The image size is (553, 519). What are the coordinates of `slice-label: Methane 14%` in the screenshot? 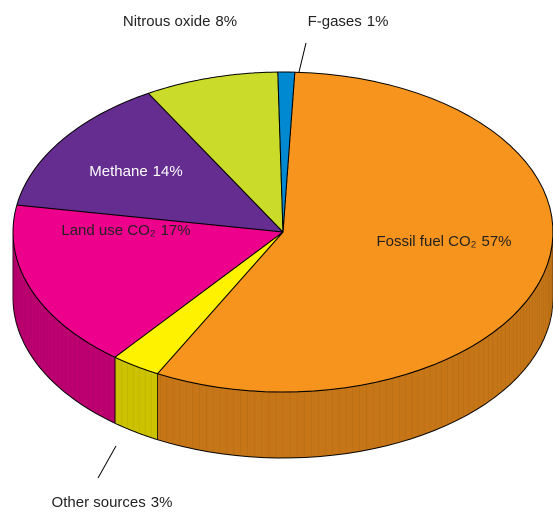 It's located at (135, 171).